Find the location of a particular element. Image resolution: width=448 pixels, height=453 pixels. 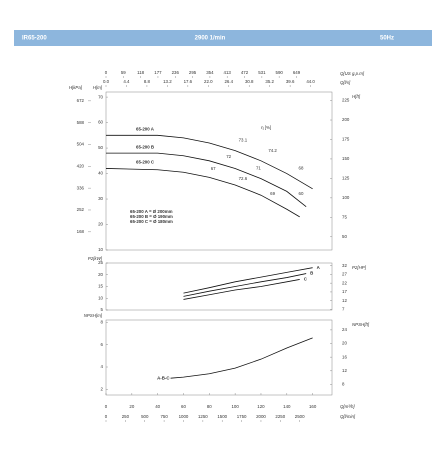

axis-tick-label: 1500 is located at coordinates (222, 416).